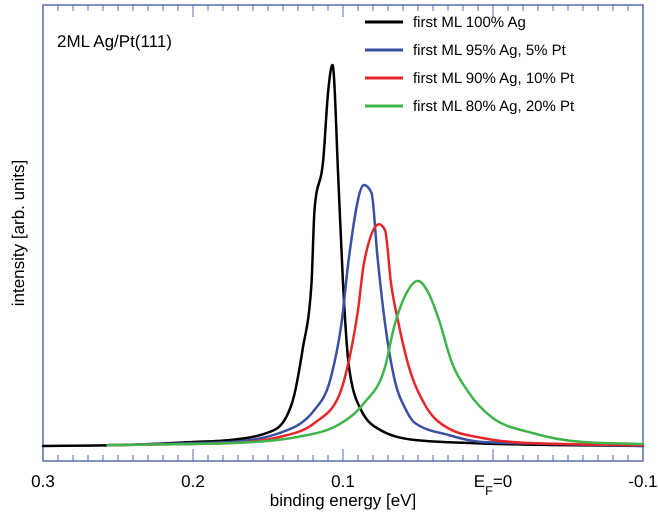 The width and height of the screenshot is (658, 517). Describe the element at coordinates (493, 485) in the screenshot. I see `x-tick-label: E$_{F}$=0` at that location.